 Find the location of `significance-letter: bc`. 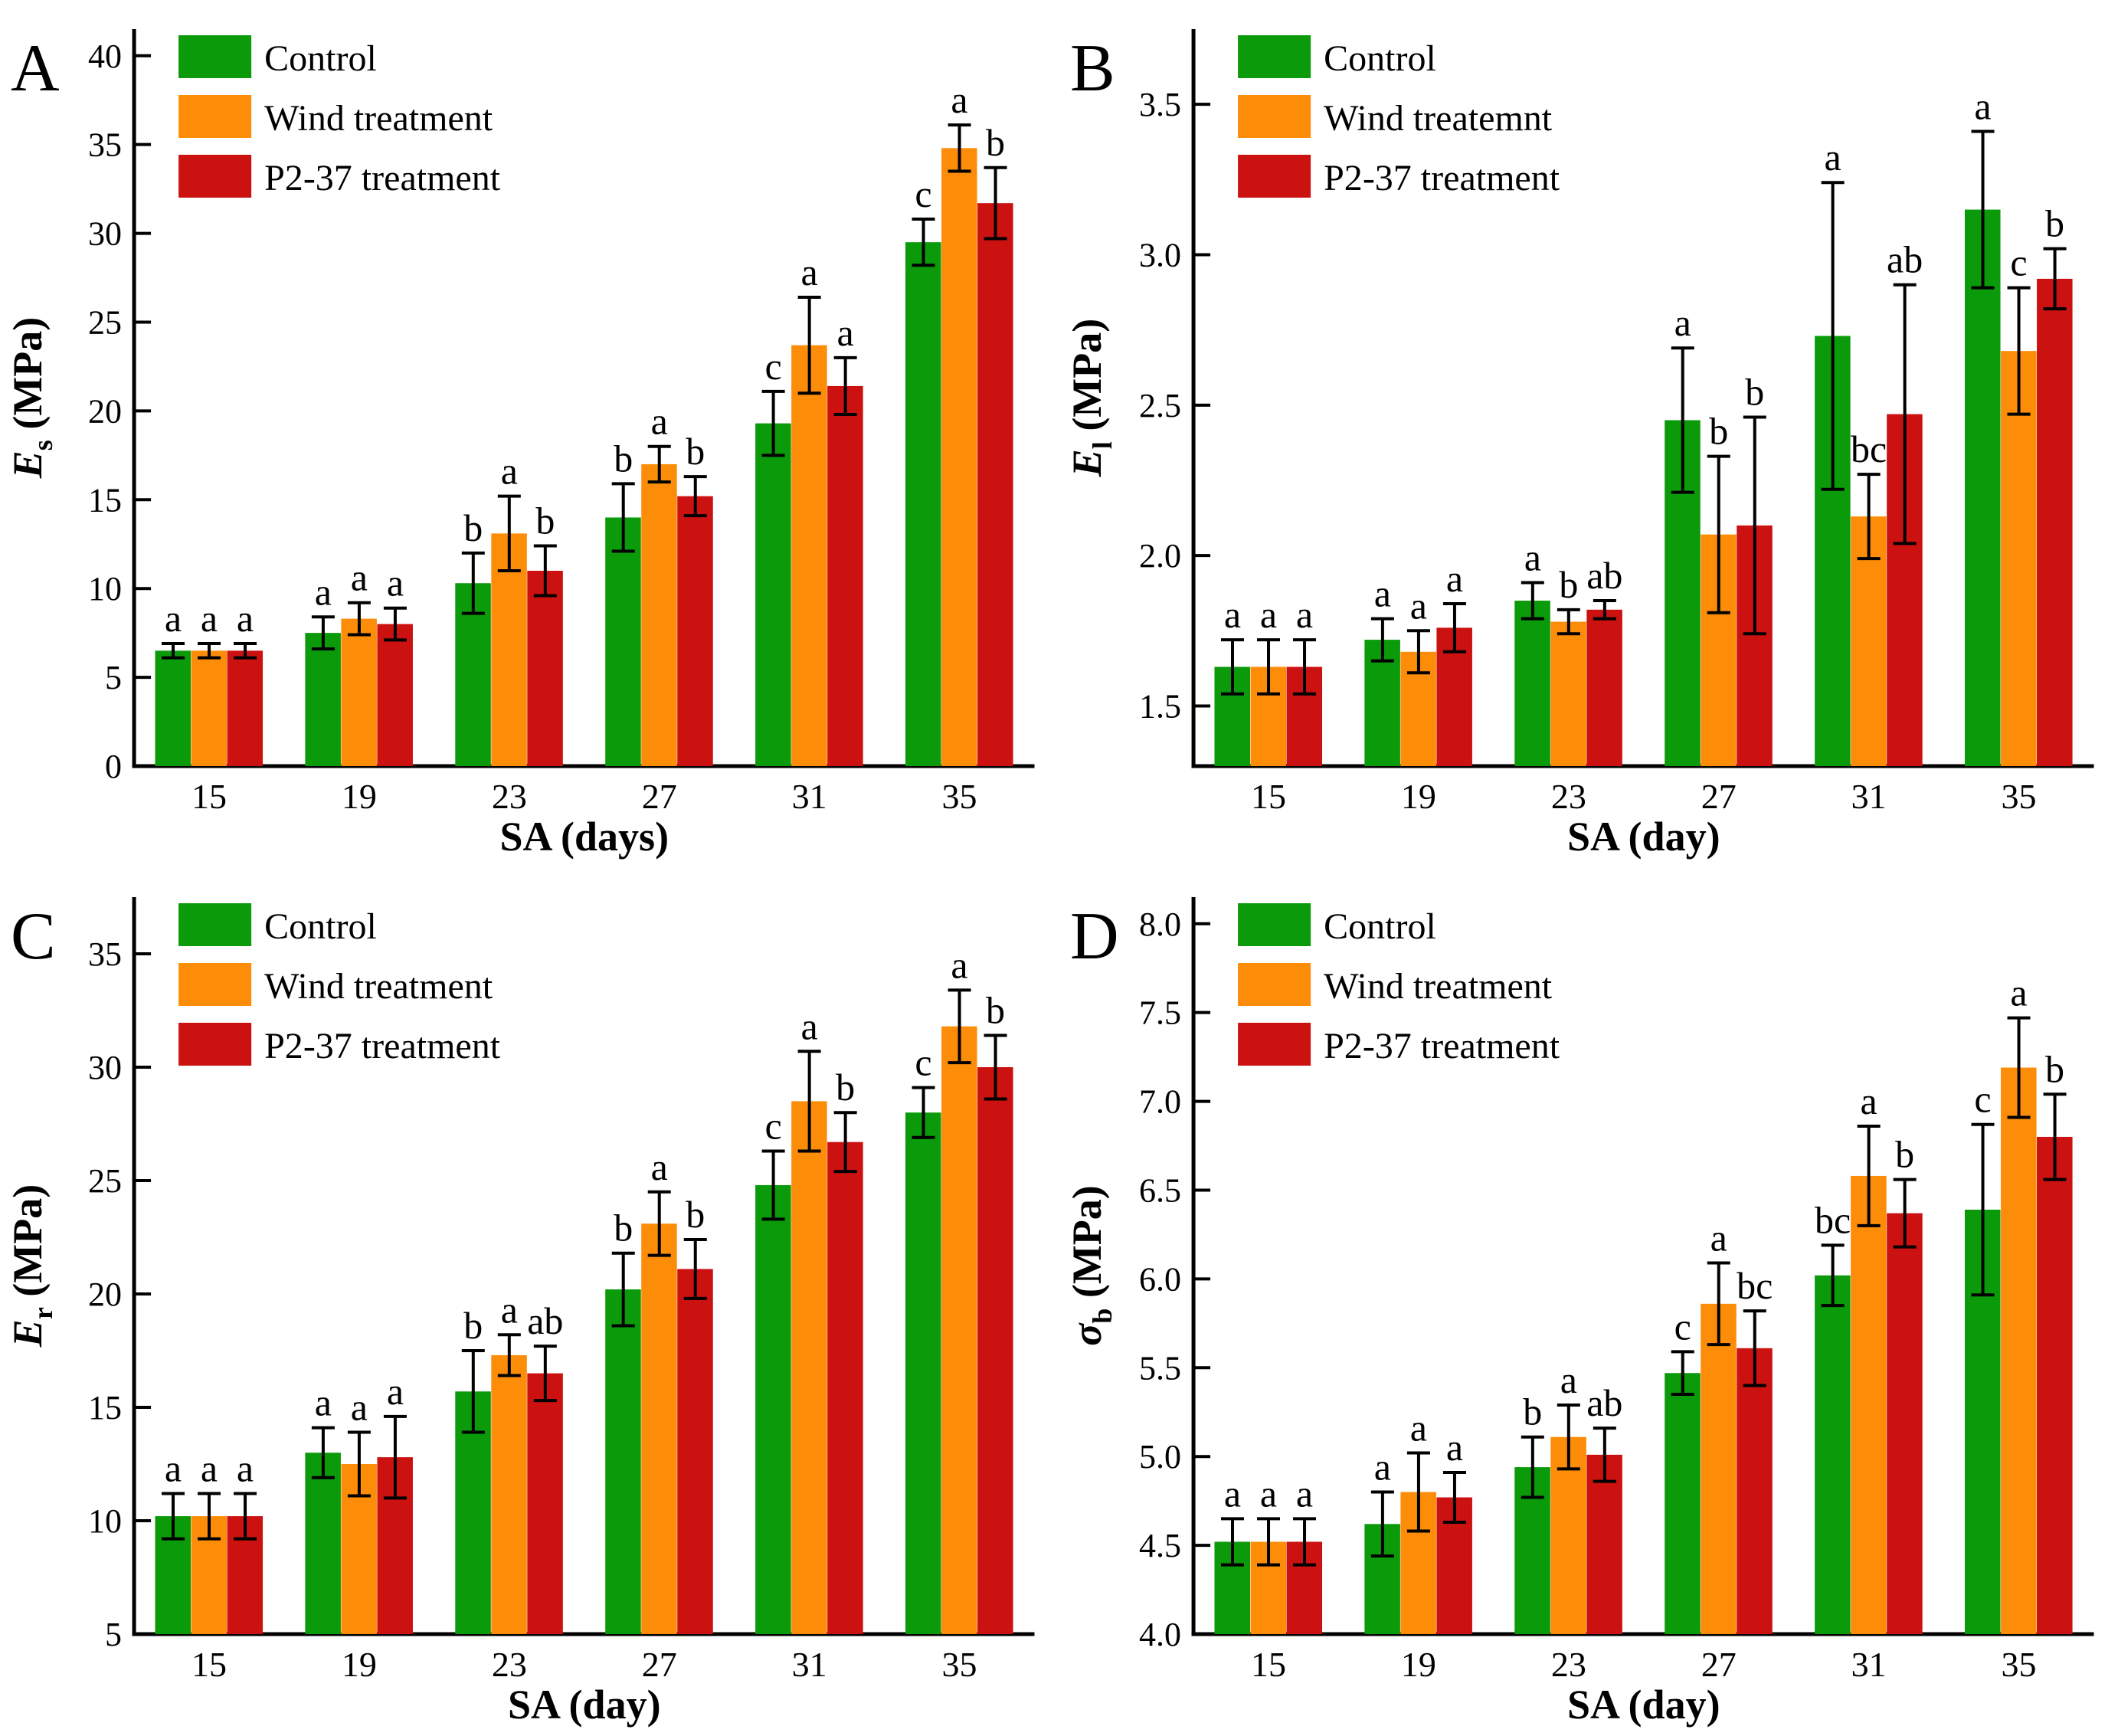

significance-letter: bc is located at coordinates (1833, 1219).